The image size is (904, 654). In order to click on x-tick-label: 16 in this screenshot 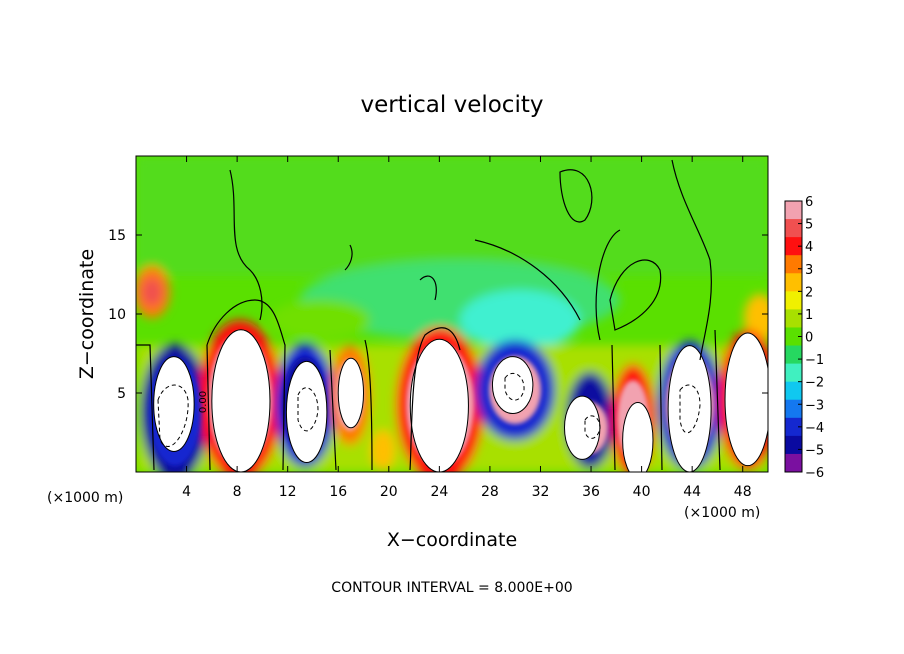, I will do `click(338, 492)`.